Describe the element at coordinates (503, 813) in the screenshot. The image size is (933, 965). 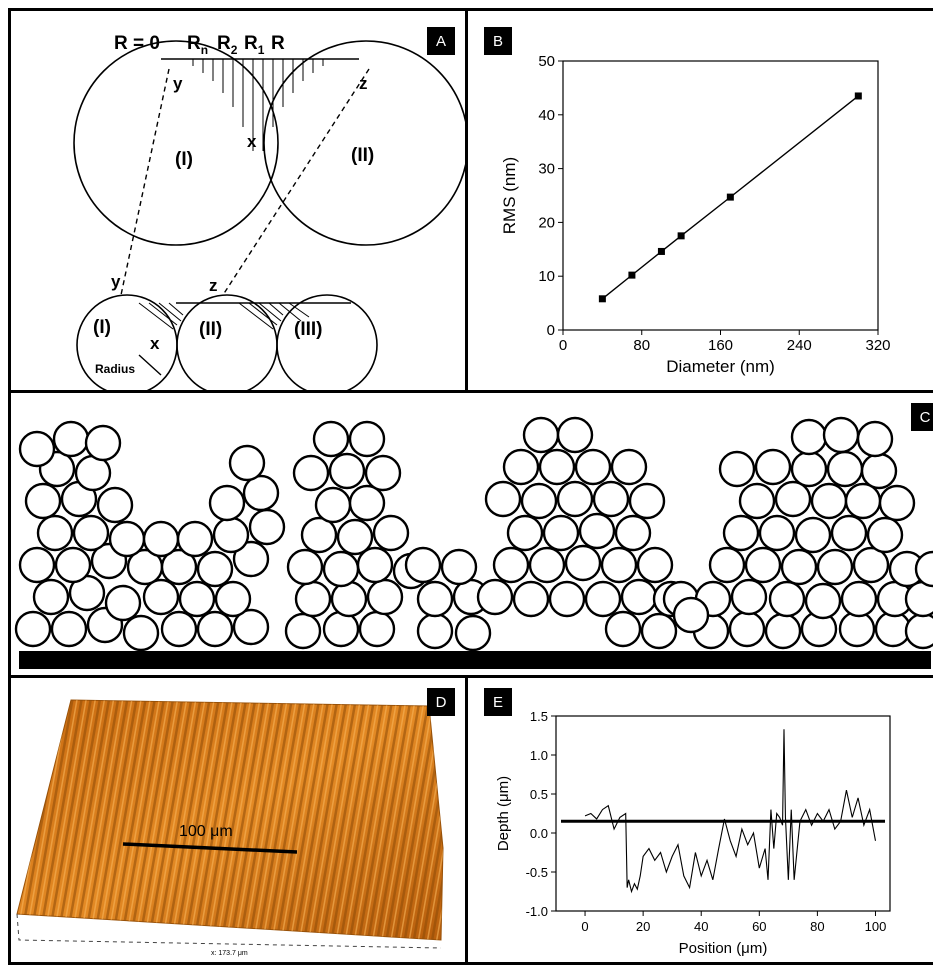
I see `y-axis-label: Depth (μm)` at that location.